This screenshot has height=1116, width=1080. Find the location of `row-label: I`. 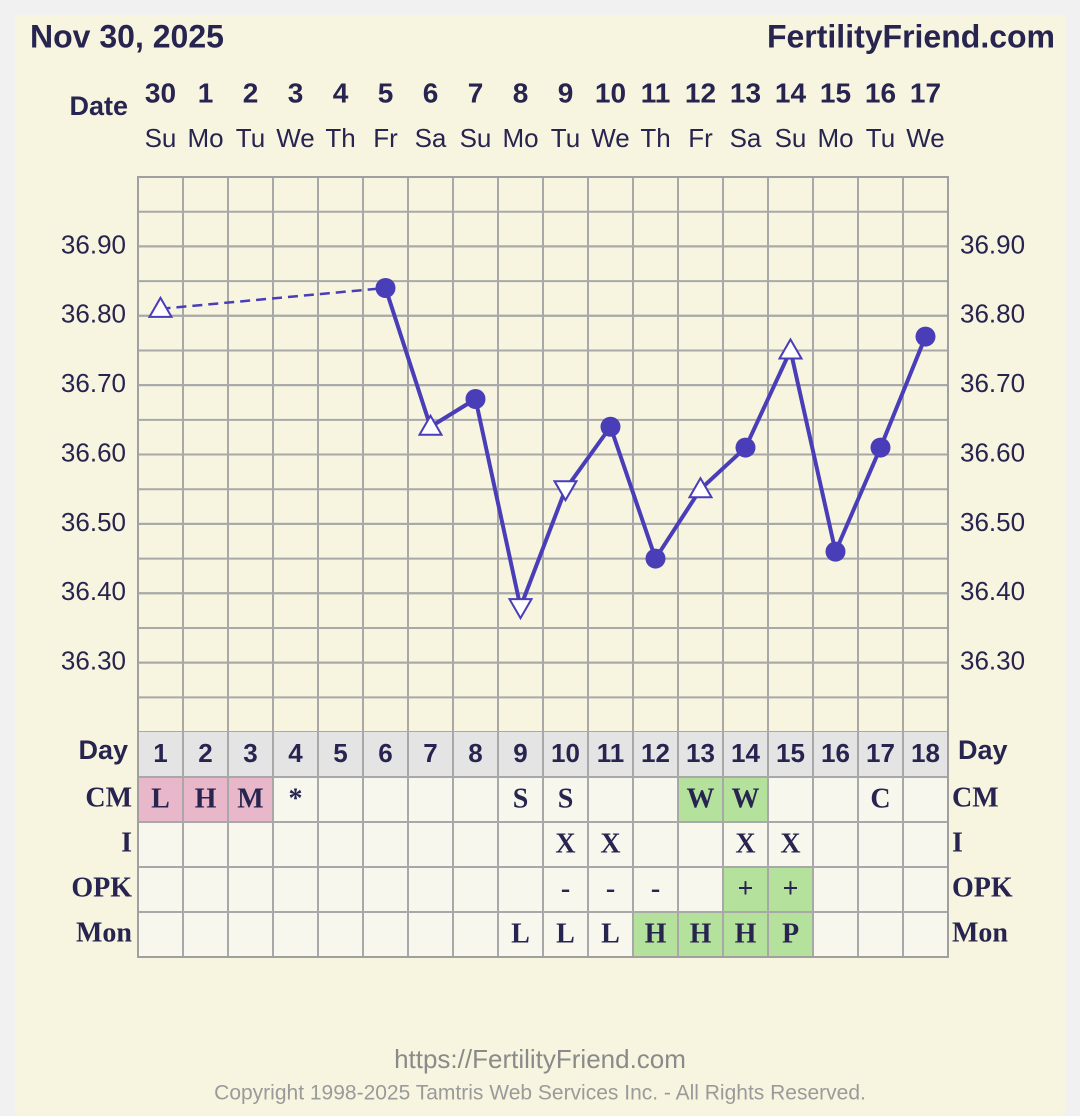

row-label: I is located at coordinates (126, 842).